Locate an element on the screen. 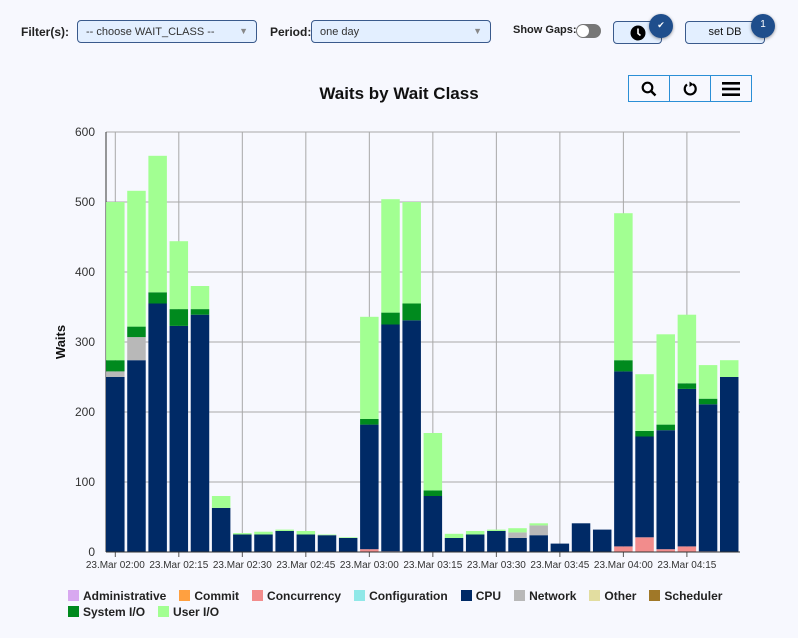 This screenshot has height=638, width=798. y-tick-label: 600 is located at coordinates (85, 132).